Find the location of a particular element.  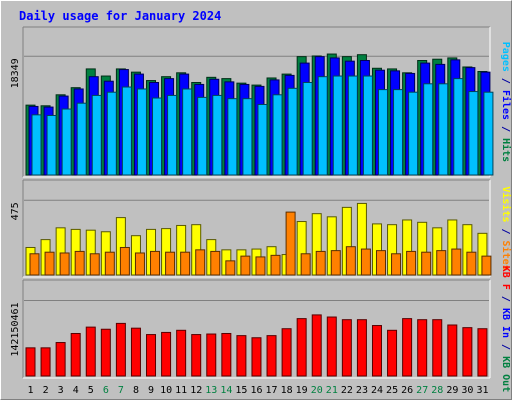

legend-part: Hits is located at coordinates (506, 150).